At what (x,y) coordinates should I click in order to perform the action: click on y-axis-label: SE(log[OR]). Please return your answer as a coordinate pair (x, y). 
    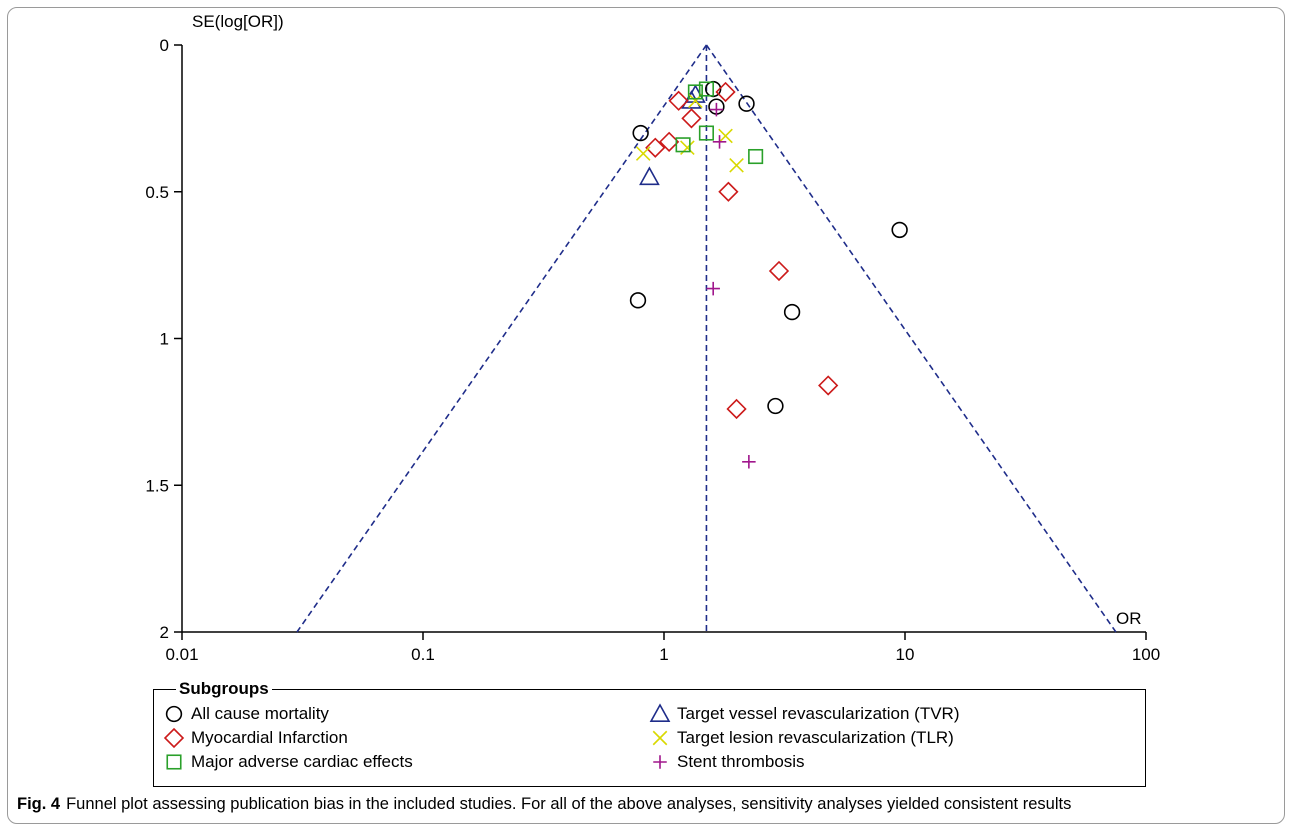
    Looking at the image, I should click on (238, 21).